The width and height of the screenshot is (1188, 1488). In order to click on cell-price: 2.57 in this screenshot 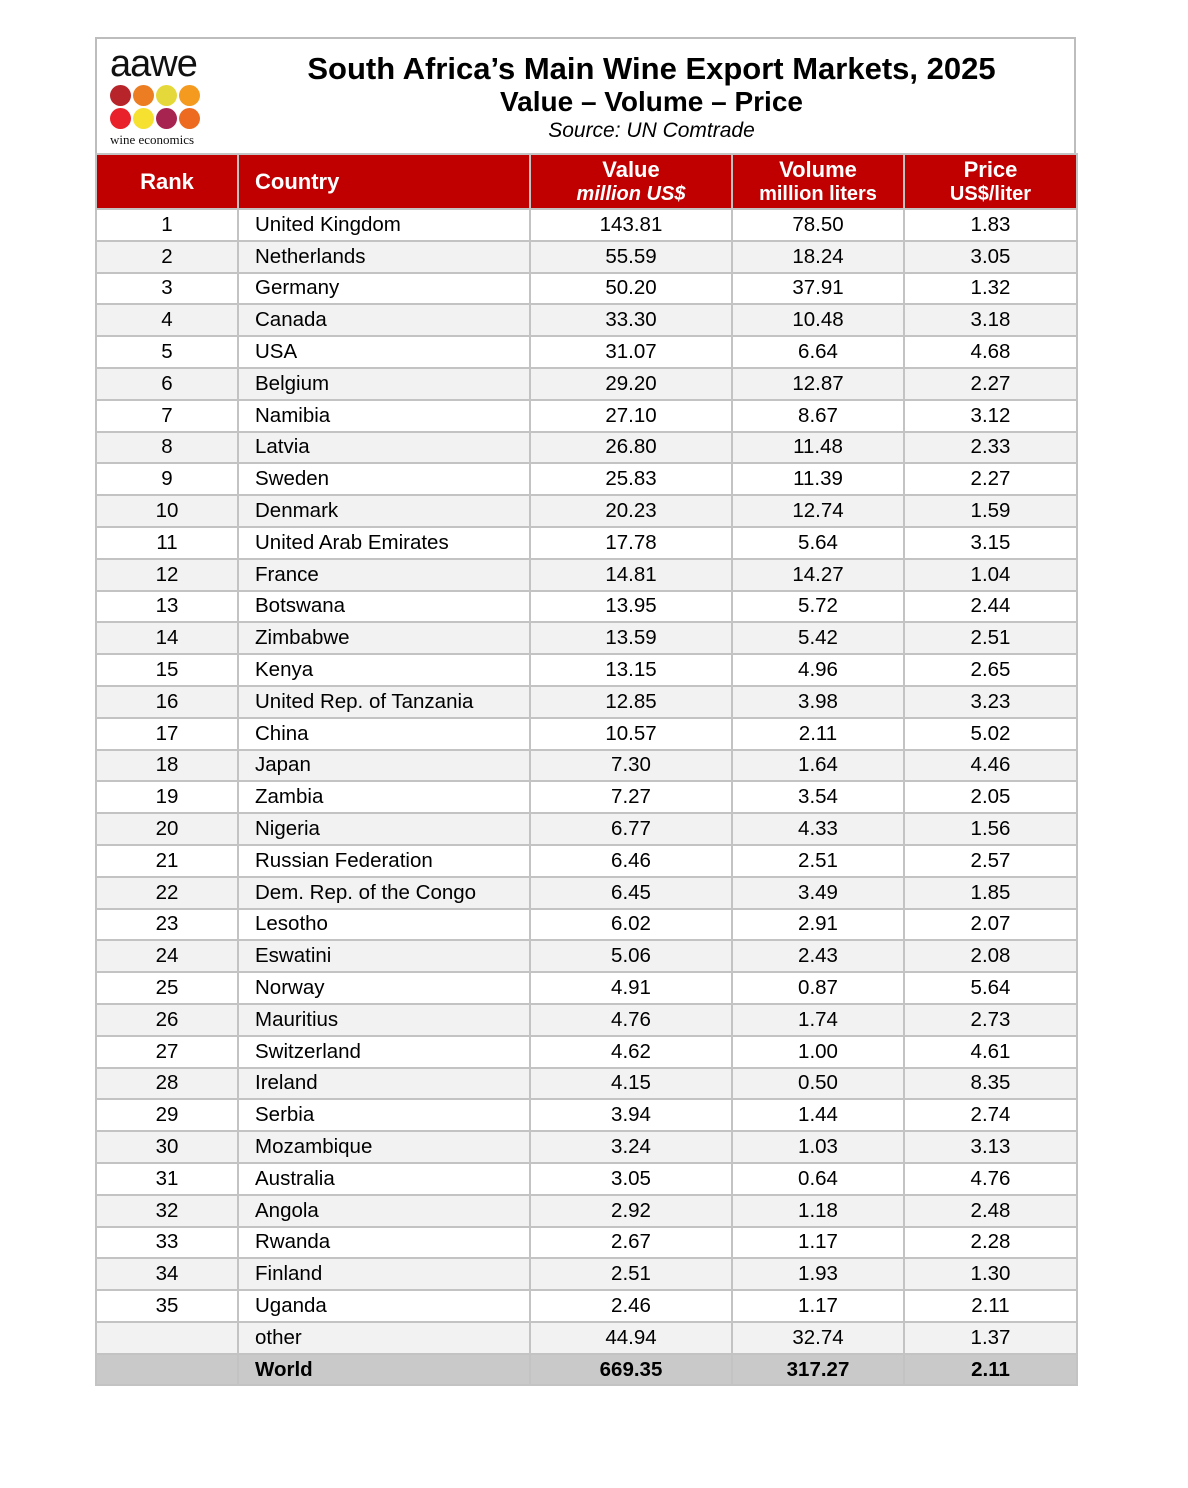, I will do `click(990, 860)`.